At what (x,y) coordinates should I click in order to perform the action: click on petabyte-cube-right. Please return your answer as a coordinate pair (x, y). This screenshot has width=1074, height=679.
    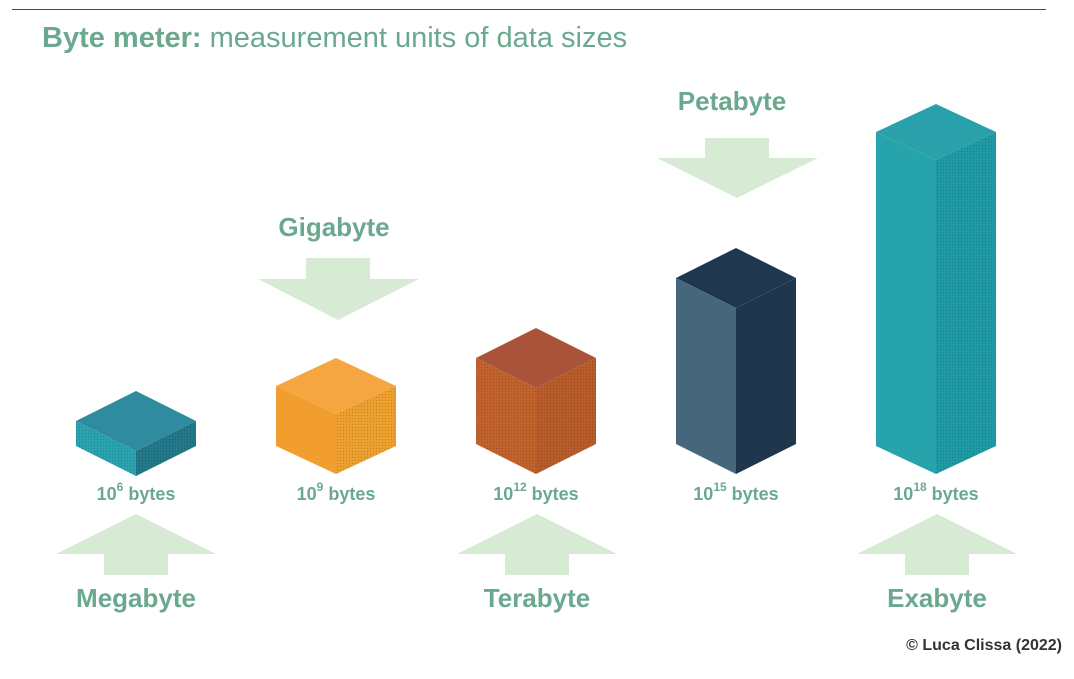
    Looking at the image, I should click on (766, 376).